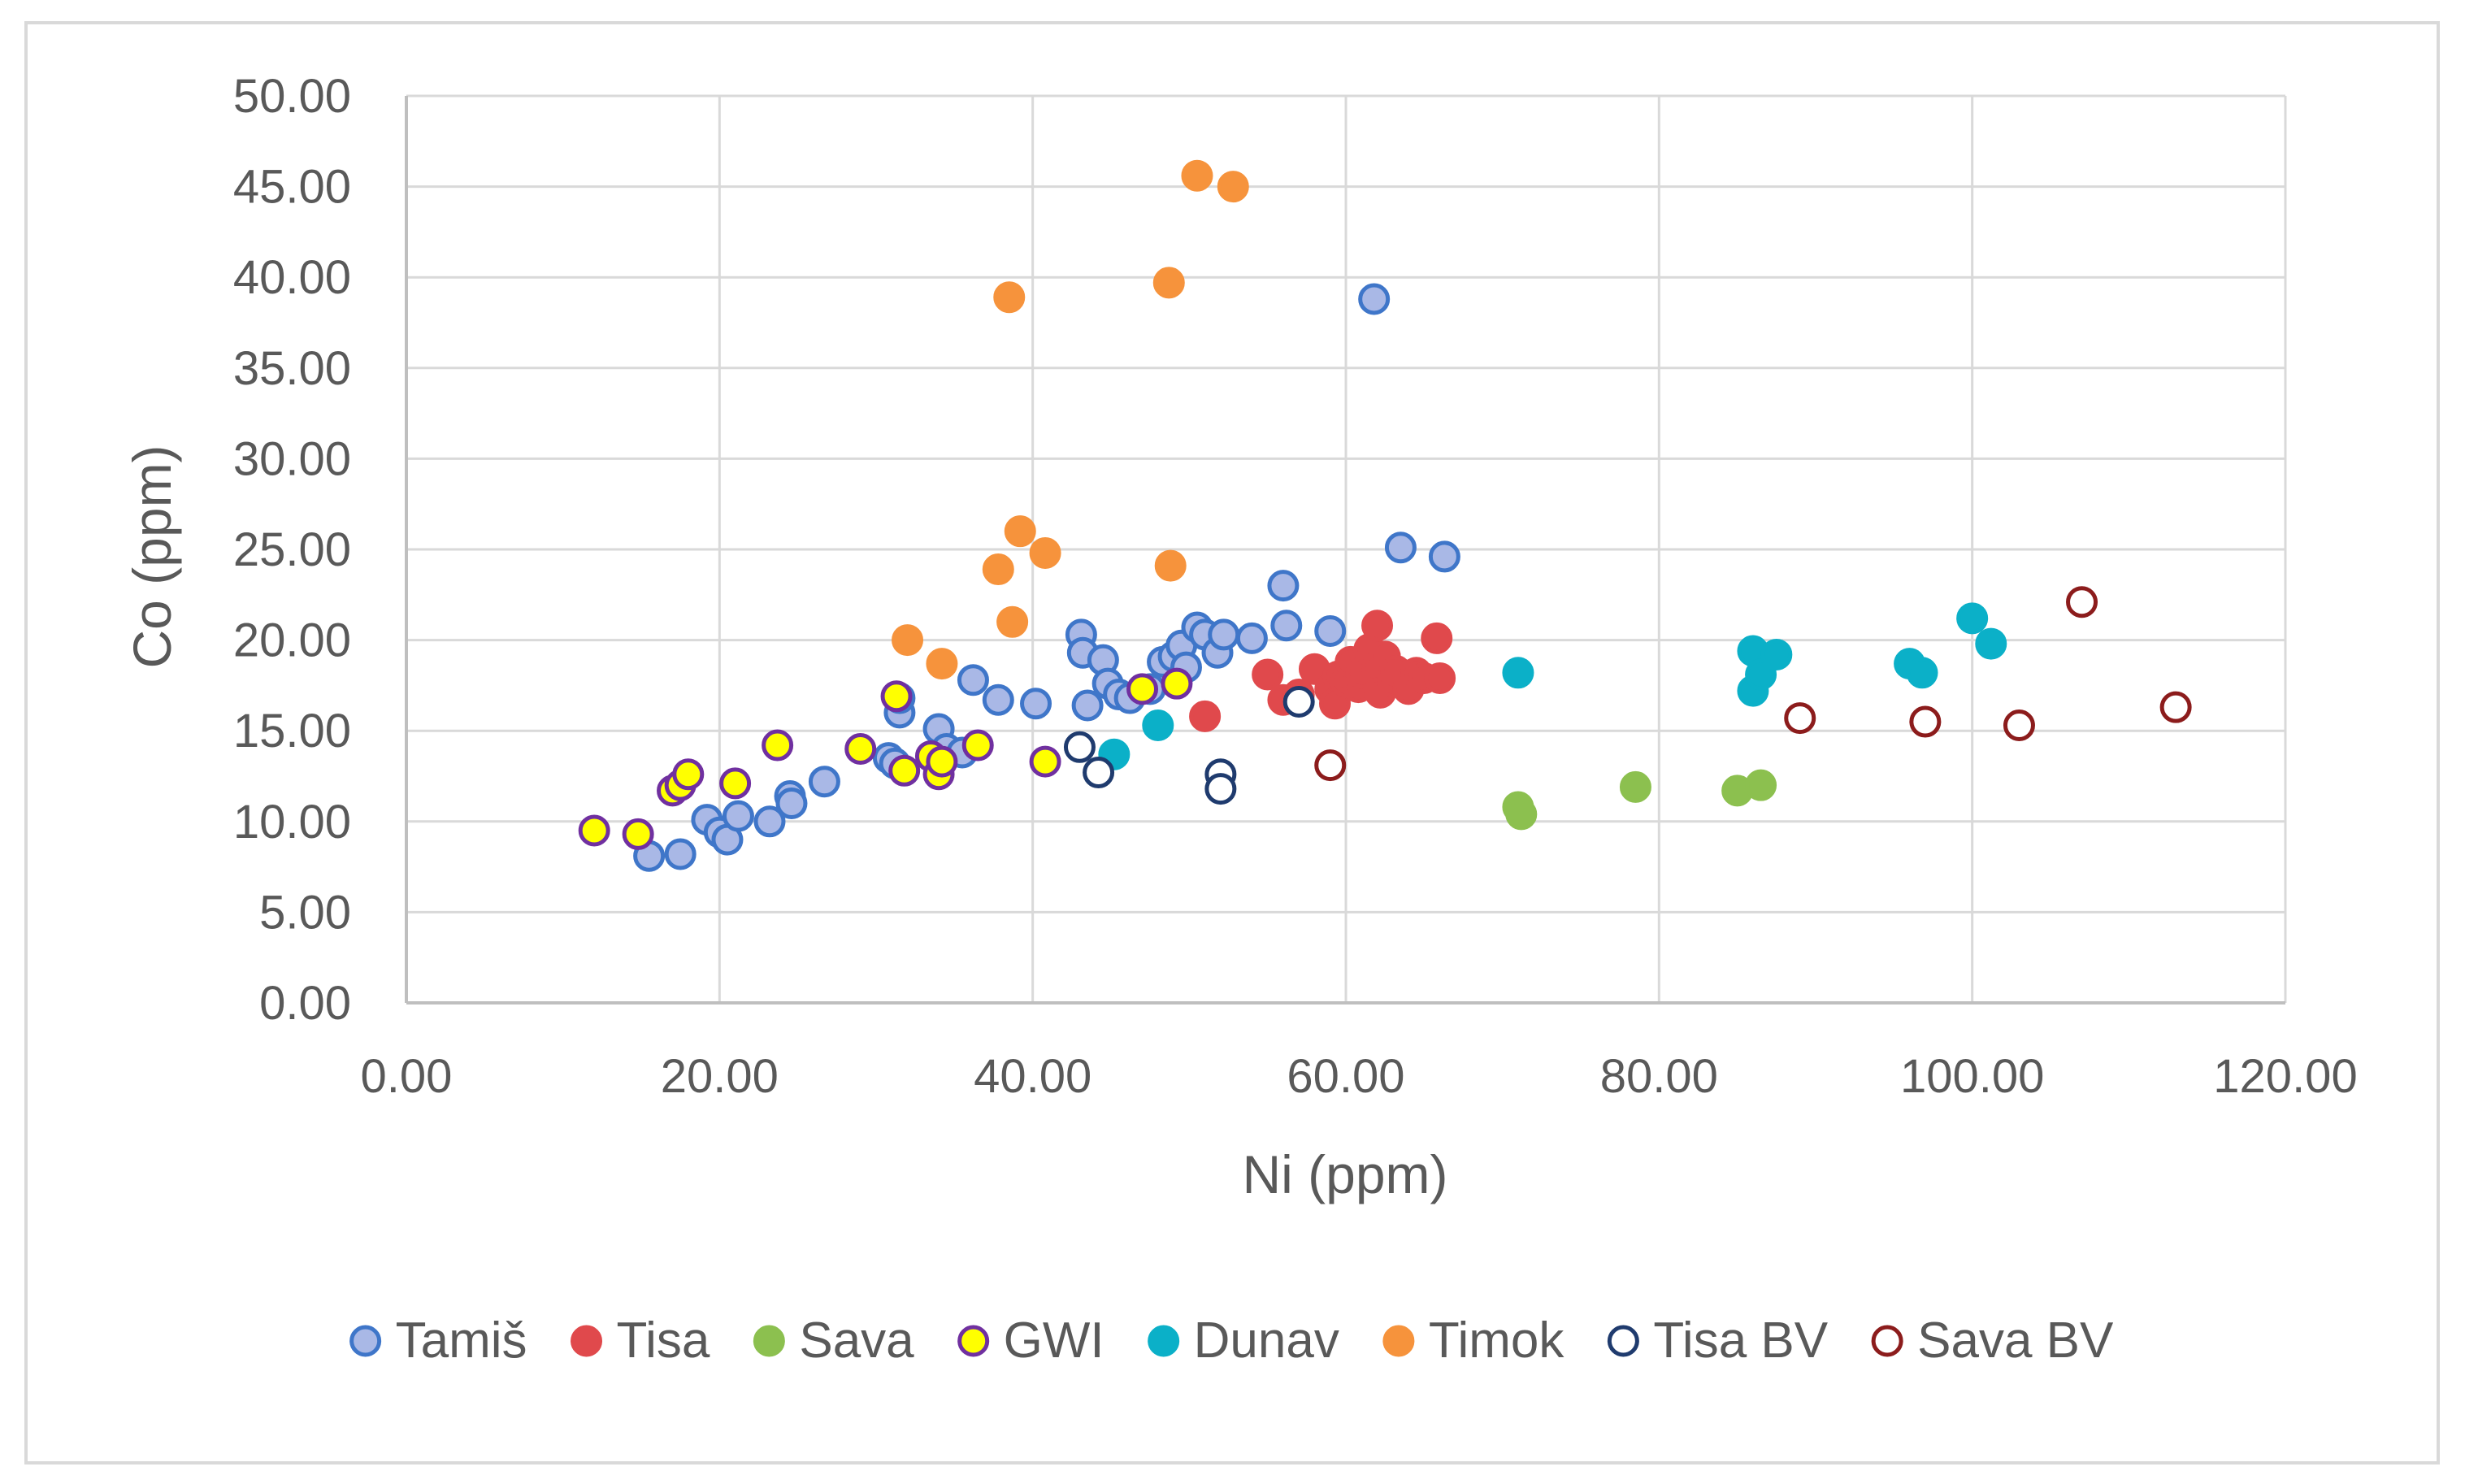 Image resolution: width=2465 pixels, height=1484 pixels. I want to click on legend-item-tamis: Tamiš, so click(438, 1341).